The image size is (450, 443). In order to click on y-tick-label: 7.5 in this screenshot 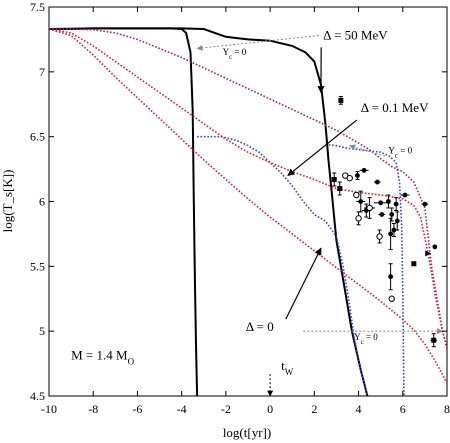, I will do `click(37, 7)`.